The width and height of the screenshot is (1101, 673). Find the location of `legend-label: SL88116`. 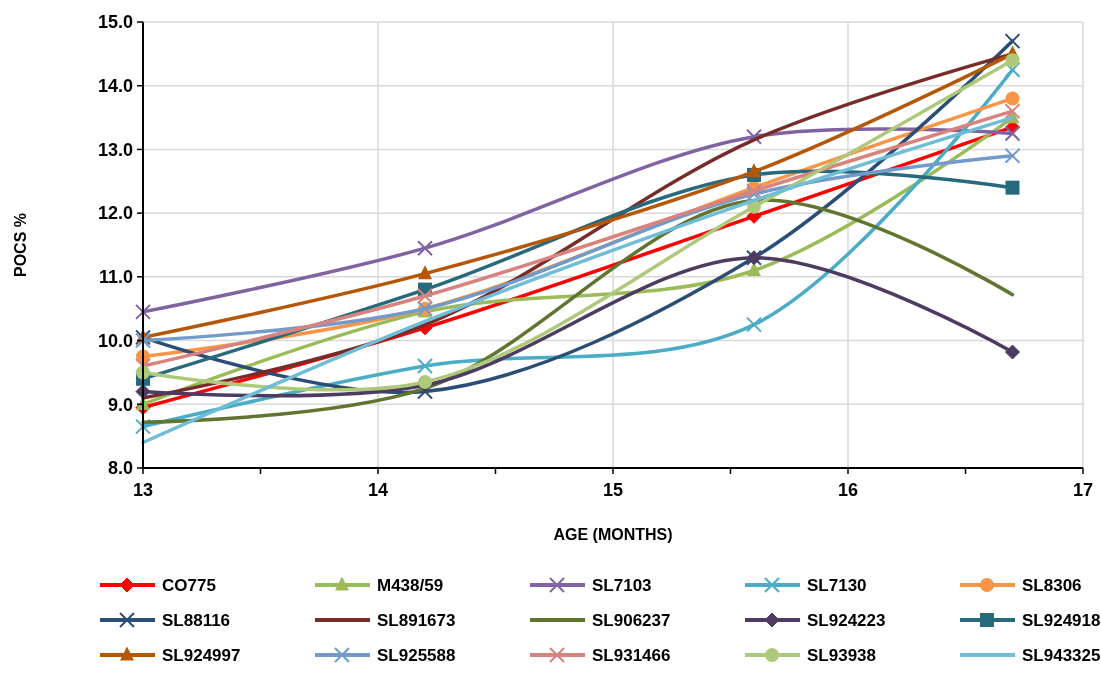

legend-label: SL88116 is located at coordinates (196, 620).